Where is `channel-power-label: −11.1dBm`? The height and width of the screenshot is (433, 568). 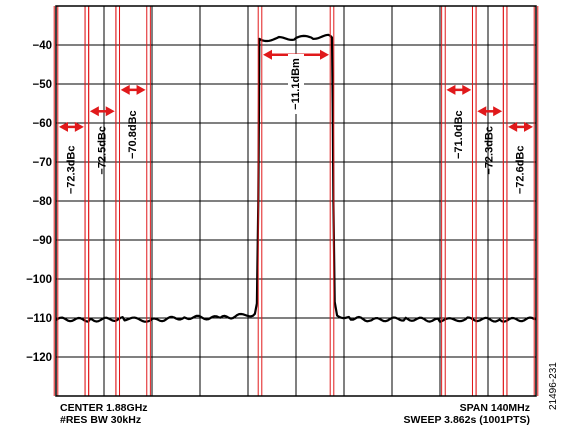
channel-power-label: −11.1dBm is located at coordinates (296, 84).